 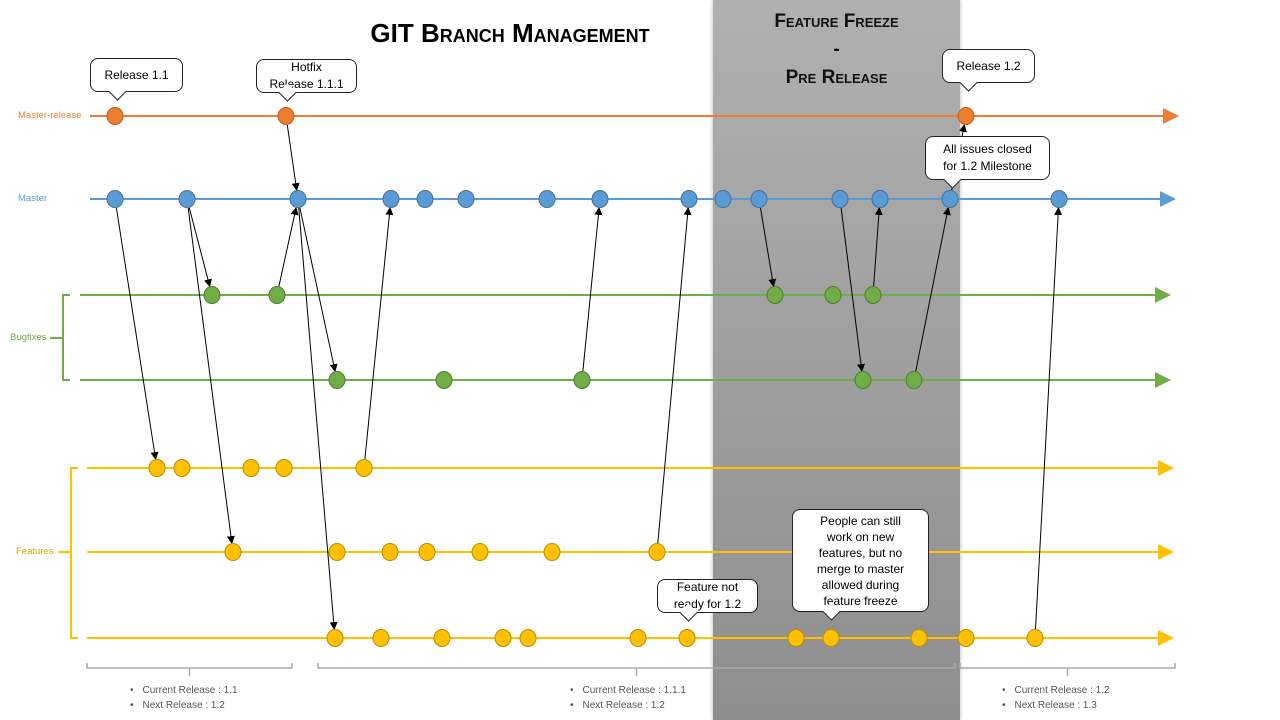 I want to click on next-release: Next Release : 1.3, so click(x=1056, y=705).